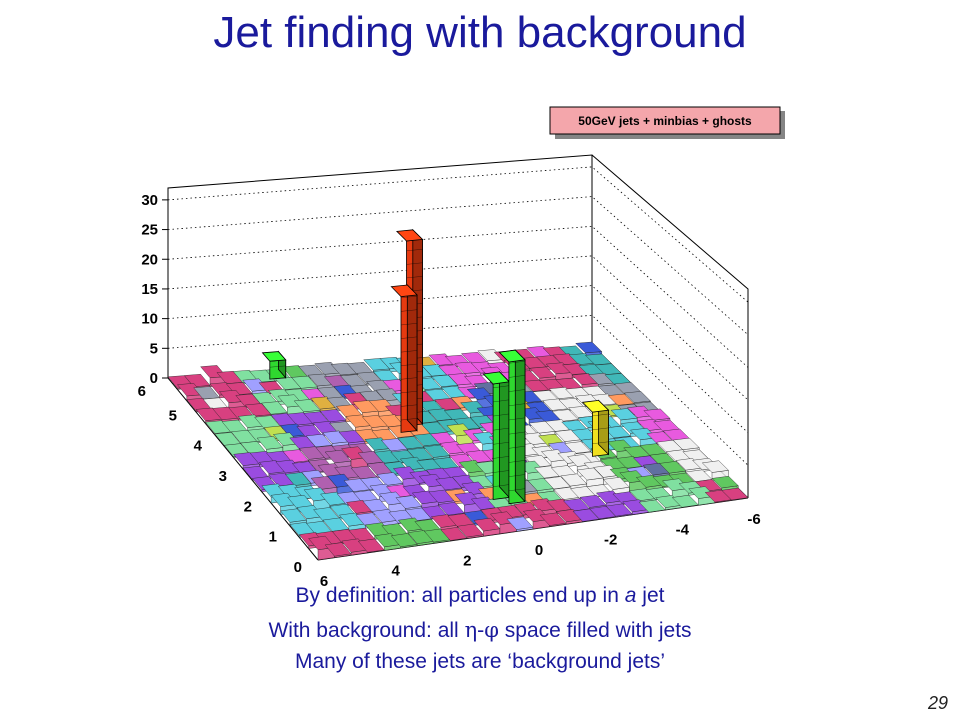  What do you see at coordinates (480, 32) in the screenshot?
I see `slide-title: Jet finding with background` at bounding box center [480, 32].